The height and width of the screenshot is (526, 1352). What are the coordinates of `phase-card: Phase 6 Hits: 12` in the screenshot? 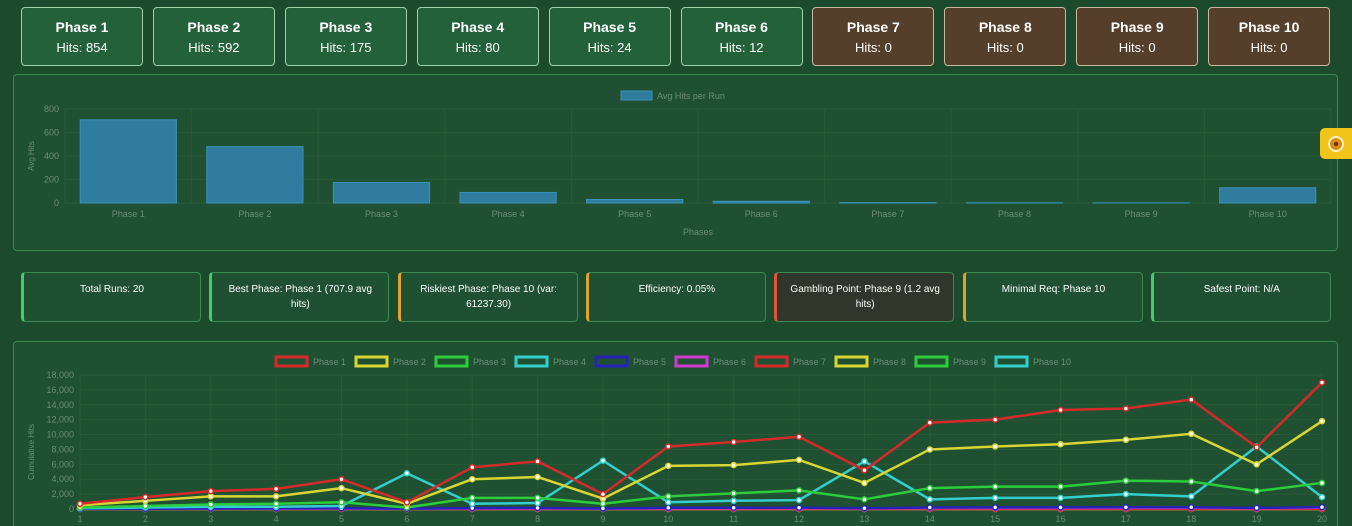 It's located at (741, 36).